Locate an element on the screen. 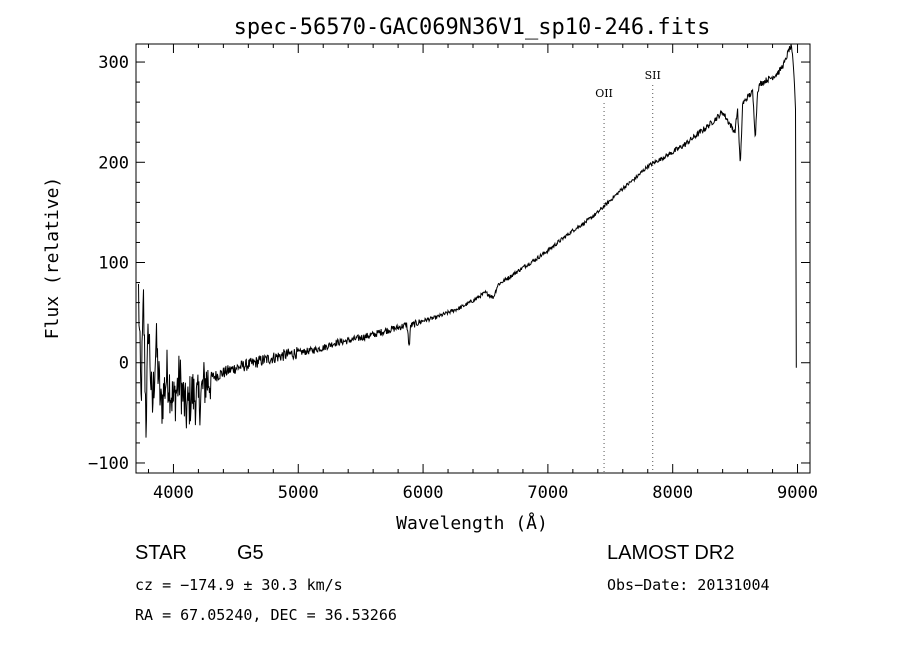 This screenshot has height=655, width=900. x-tick-label: 7000 is located at coordinates (547, 493).